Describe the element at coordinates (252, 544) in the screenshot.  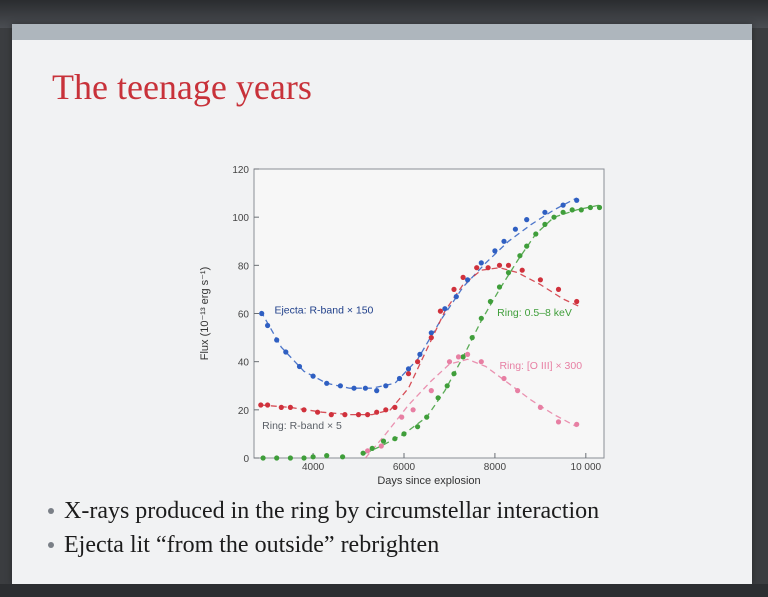
I see `bullet-text: Ejecta lit “from the outside” rebrighten` at that location.